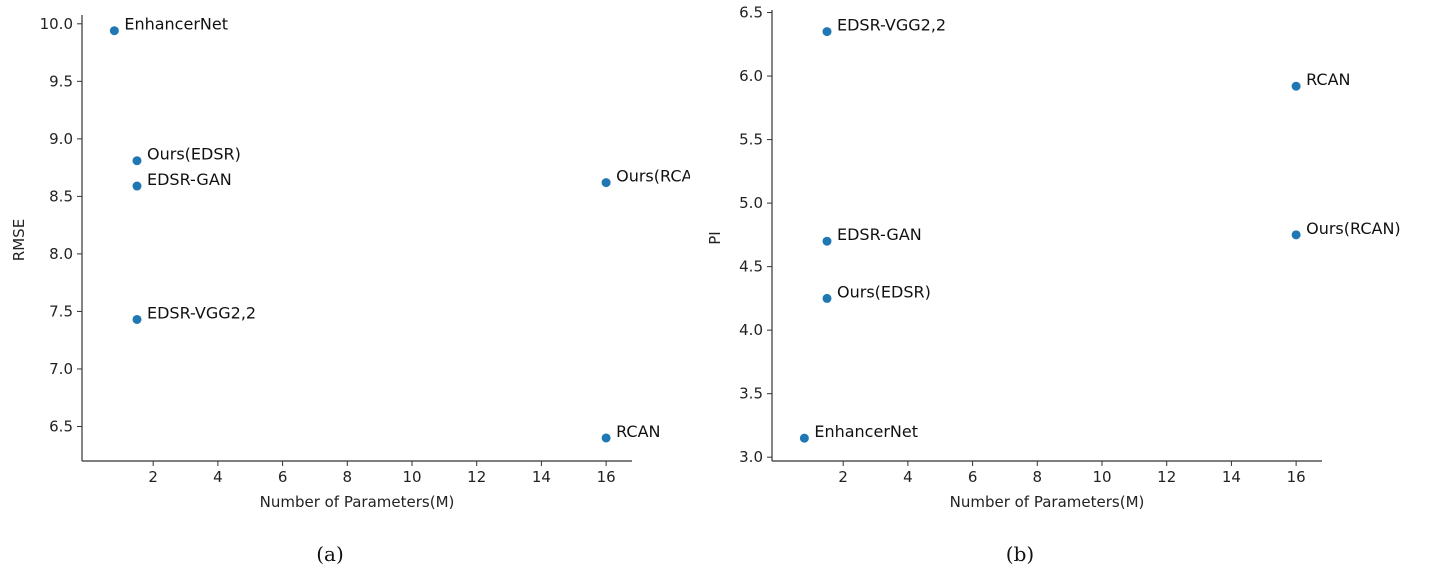 This screenshot has width=1429, height=571. I want to click on panel-b-x-tick-label: 10, so click(1101, 477).